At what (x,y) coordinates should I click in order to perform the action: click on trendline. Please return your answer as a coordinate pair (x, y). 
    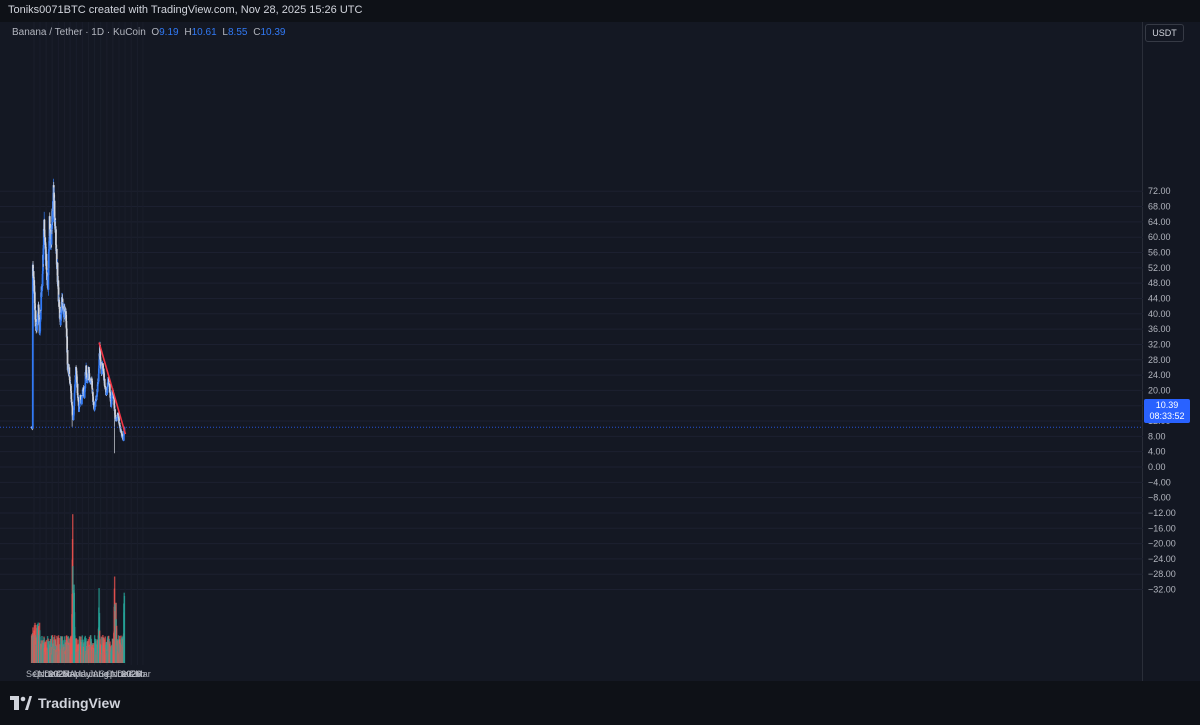
    Looking at the image, I should click on (112, 388).